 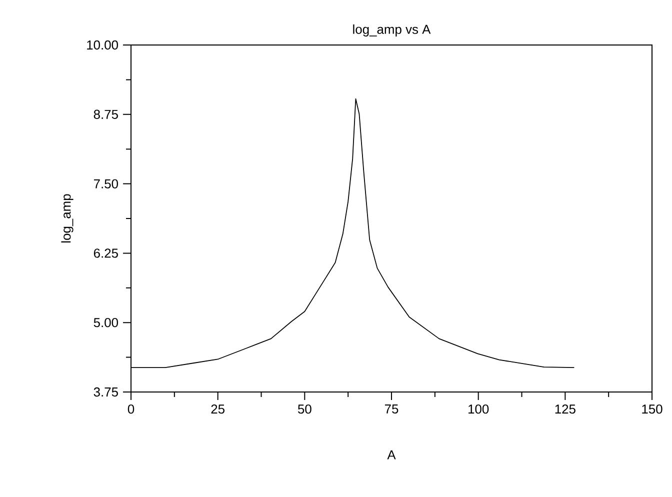 I want to click on y-axis-title: log_amp, so click(x=67, y=218).